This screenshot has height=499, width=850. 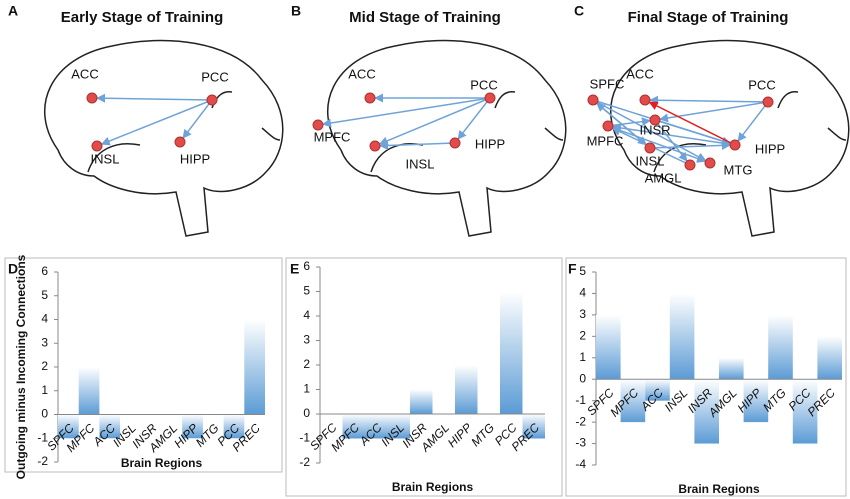 What do you see at coordinates (708, 17) in the screenshot?
I see `panel-title: Final Stage of Training` at bounding box center [708, 17].